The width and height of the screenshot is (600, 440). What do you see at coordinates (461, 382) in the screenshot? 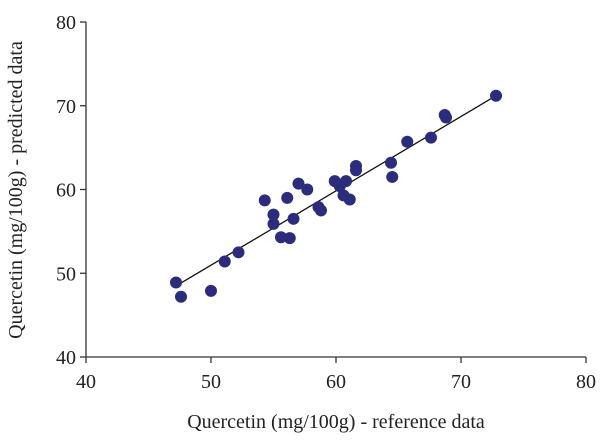
I see `x-tick-label: 70` at bounding box center [461, 382].